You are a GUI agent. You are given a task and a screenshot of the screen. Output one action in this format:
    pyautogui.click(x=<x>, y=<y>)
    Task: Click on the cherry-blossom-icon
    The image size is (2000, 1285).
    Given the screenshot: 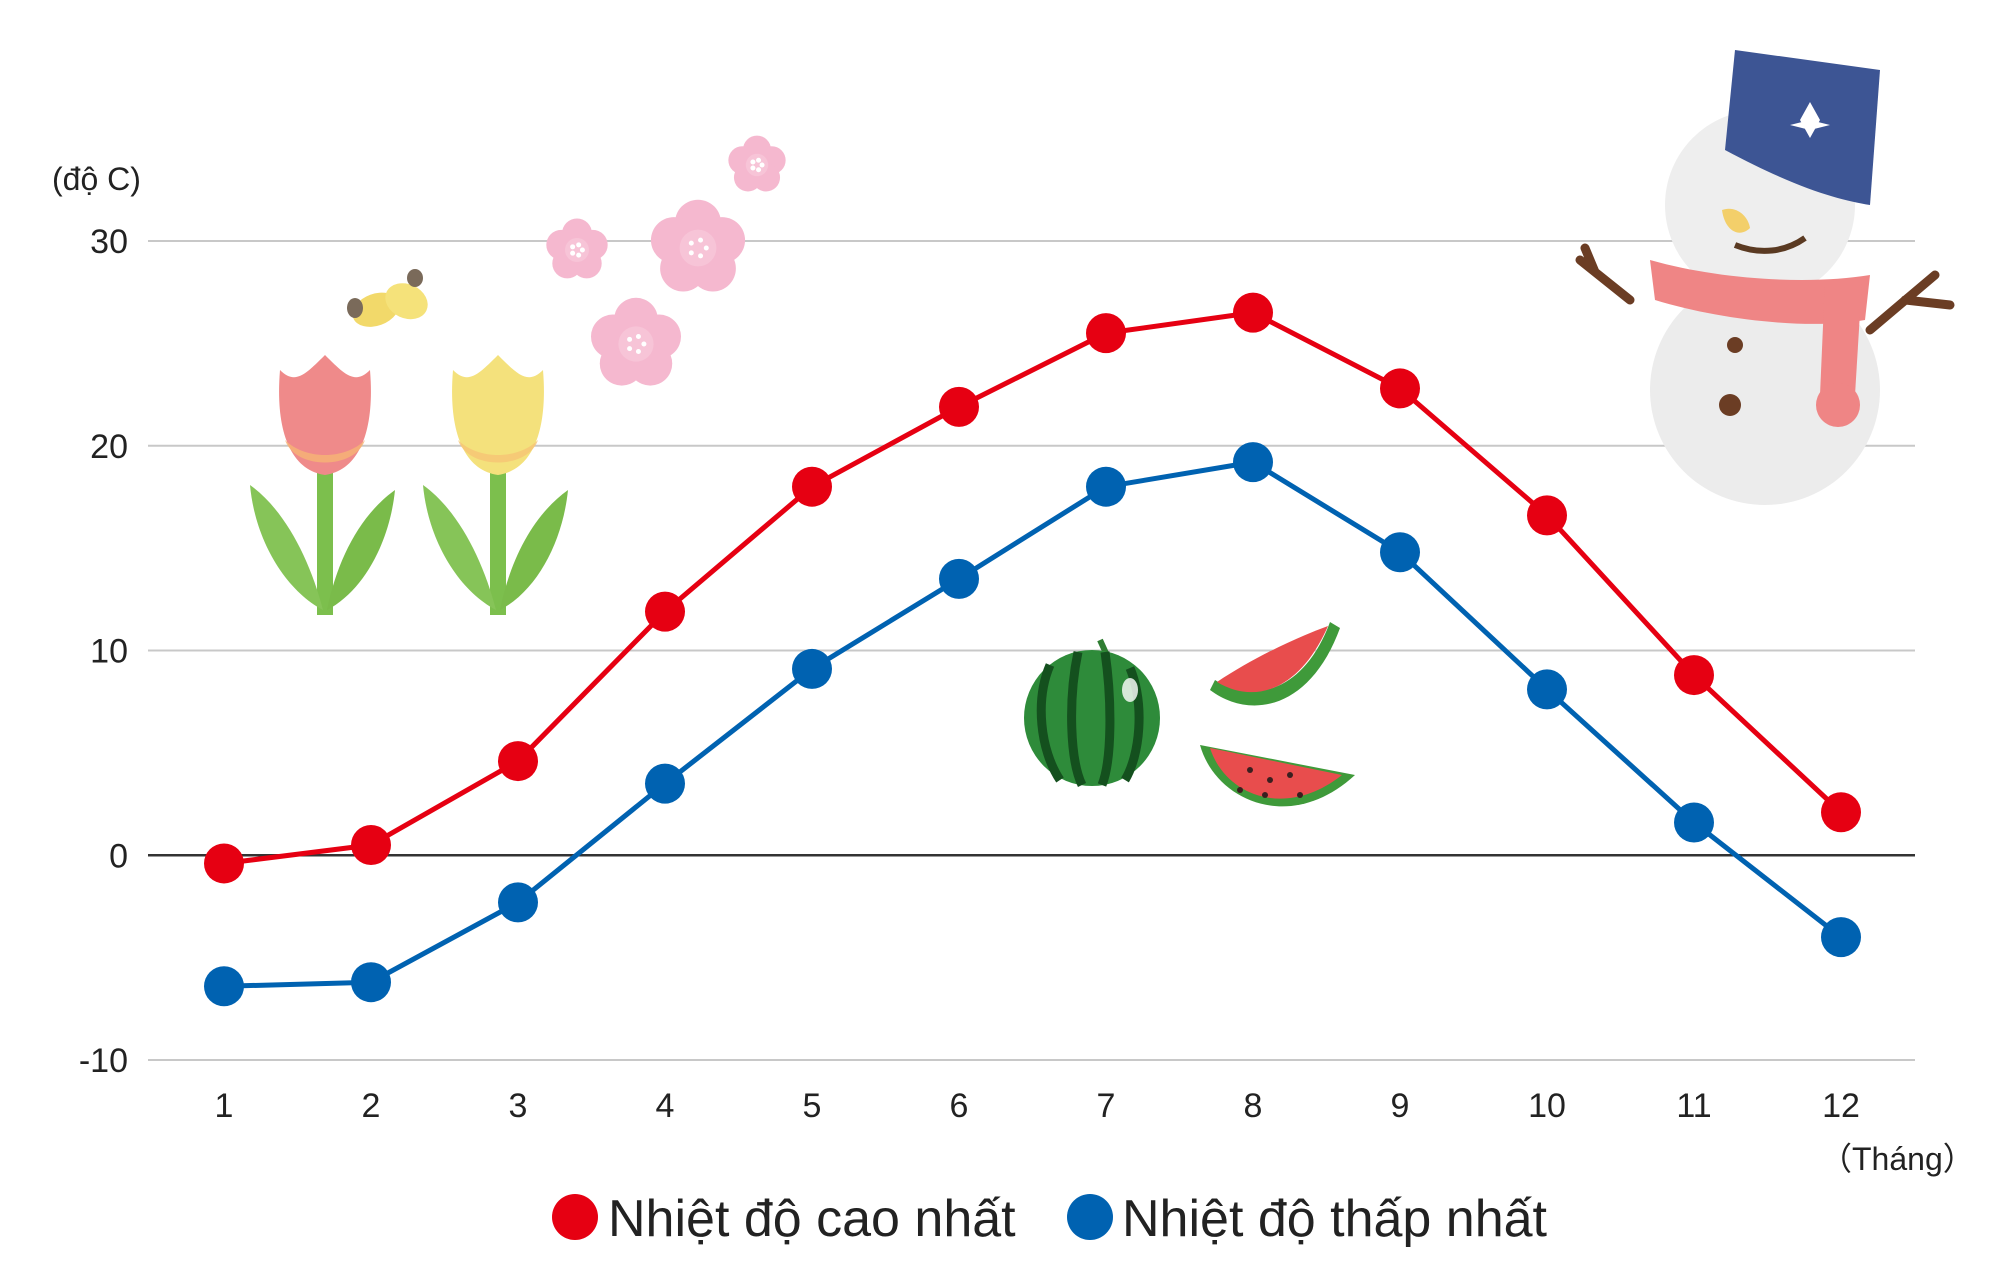 What is the action you would take?
    pyautogui.click(x=666, y=260)
    